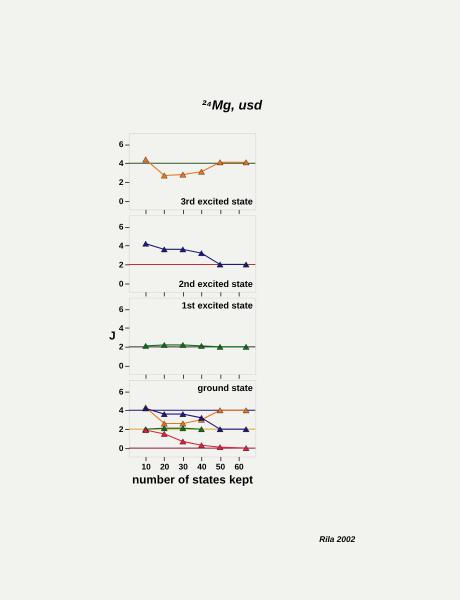  I want to click on annotation: 2nd excited state, so click(215, 283).